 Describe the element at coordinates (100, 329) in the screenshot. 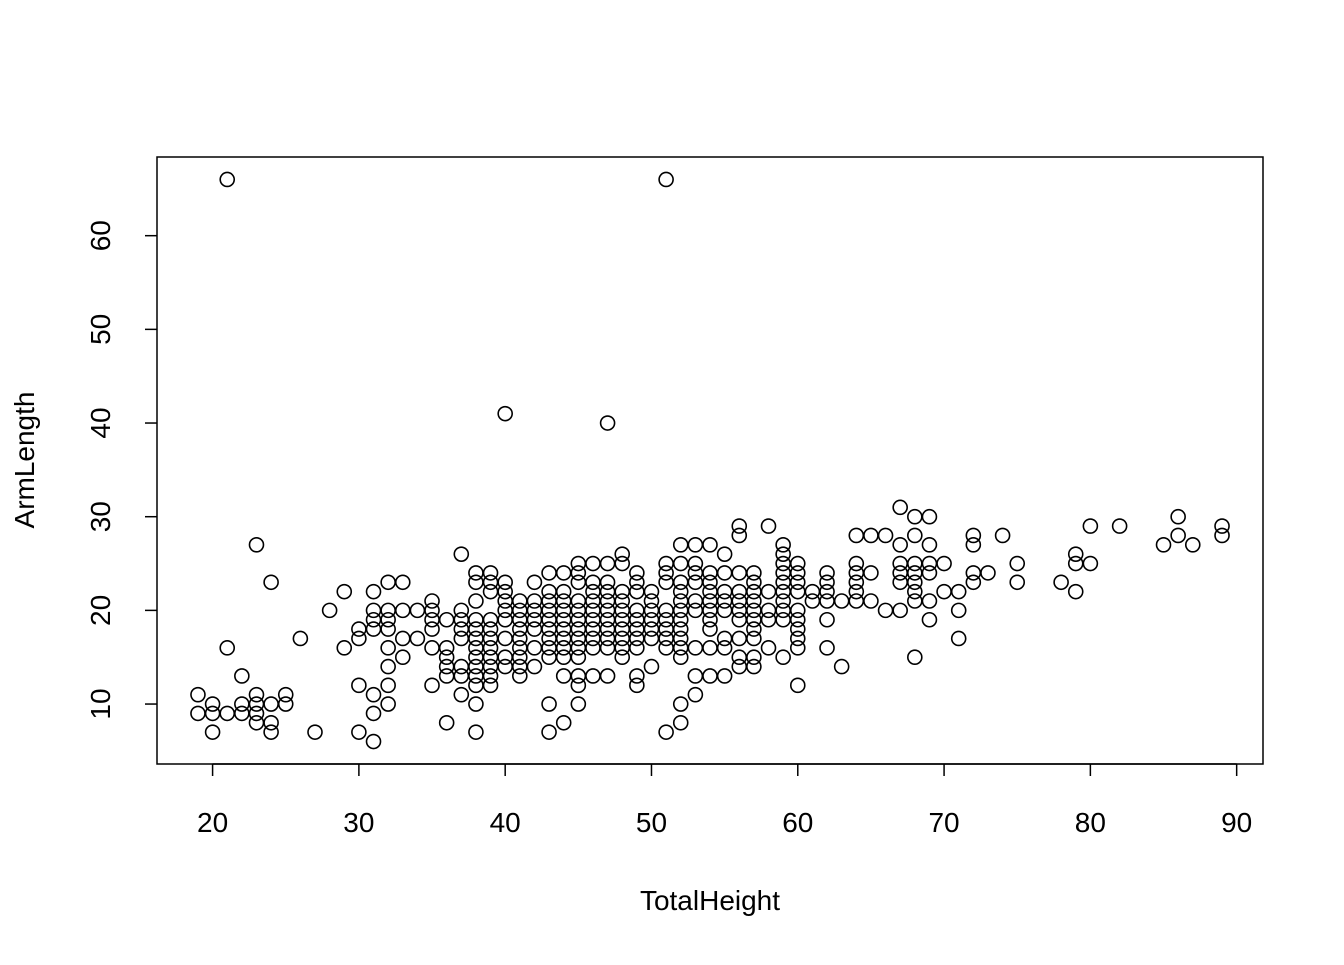

I see `y-tick-label: 50` at that location.